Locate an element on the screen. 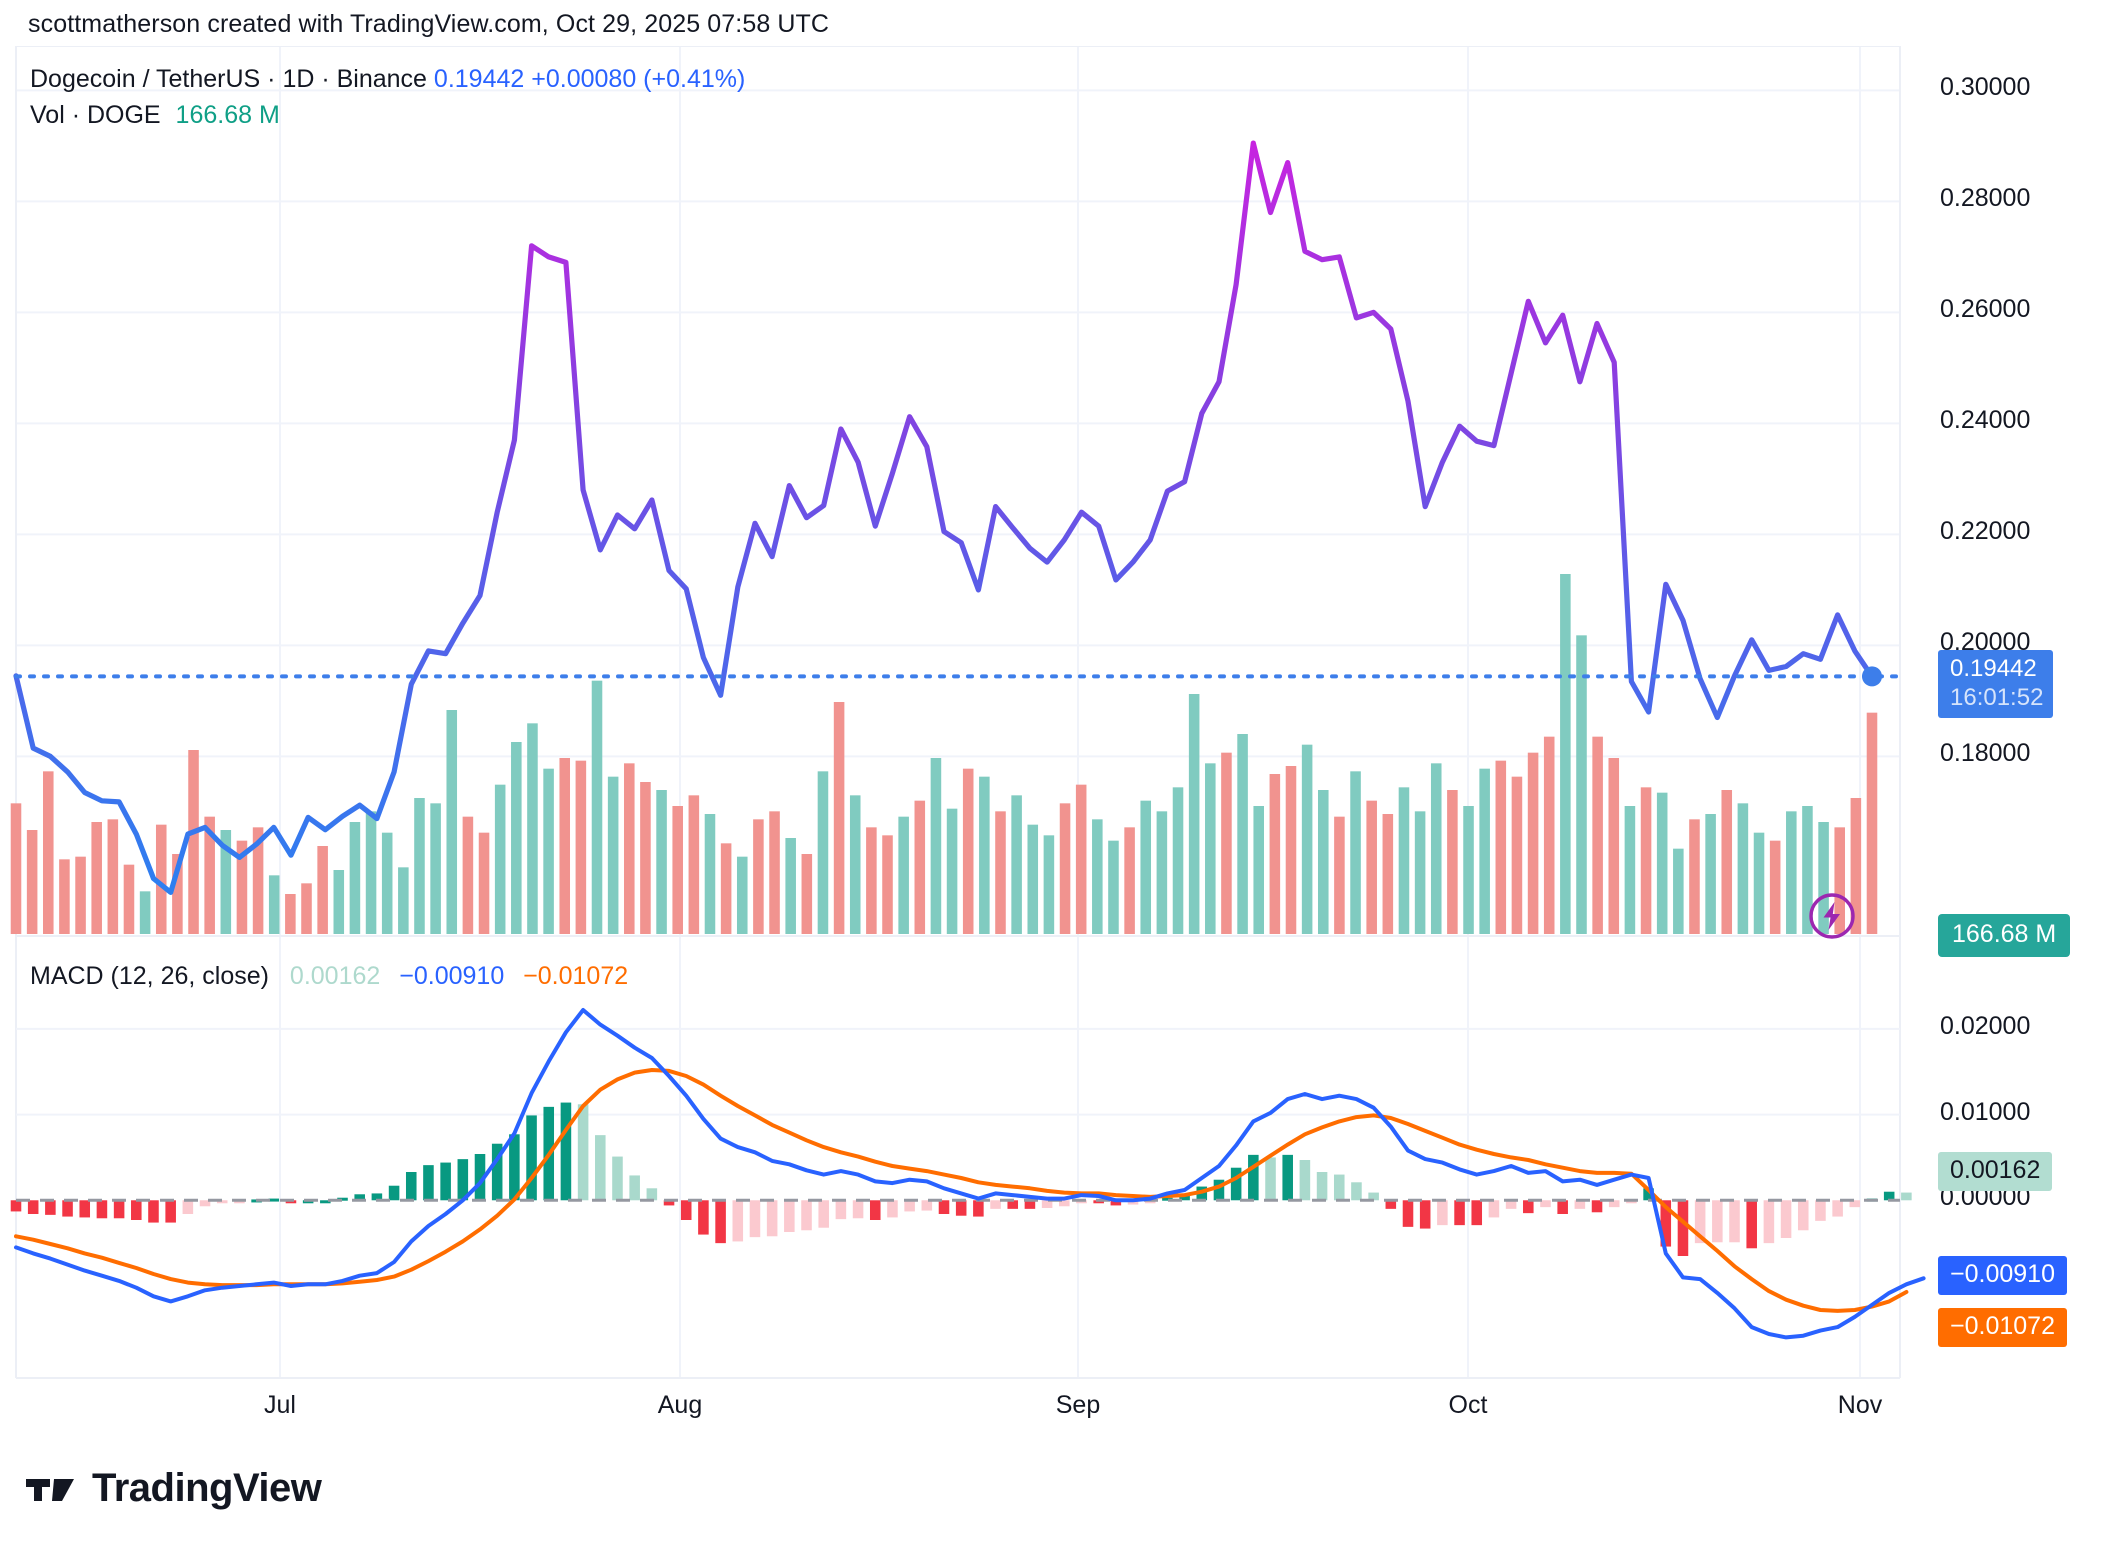 This screenshot has height=1552, width=2108. last-price-dot is located at coordinates (1872, 676).